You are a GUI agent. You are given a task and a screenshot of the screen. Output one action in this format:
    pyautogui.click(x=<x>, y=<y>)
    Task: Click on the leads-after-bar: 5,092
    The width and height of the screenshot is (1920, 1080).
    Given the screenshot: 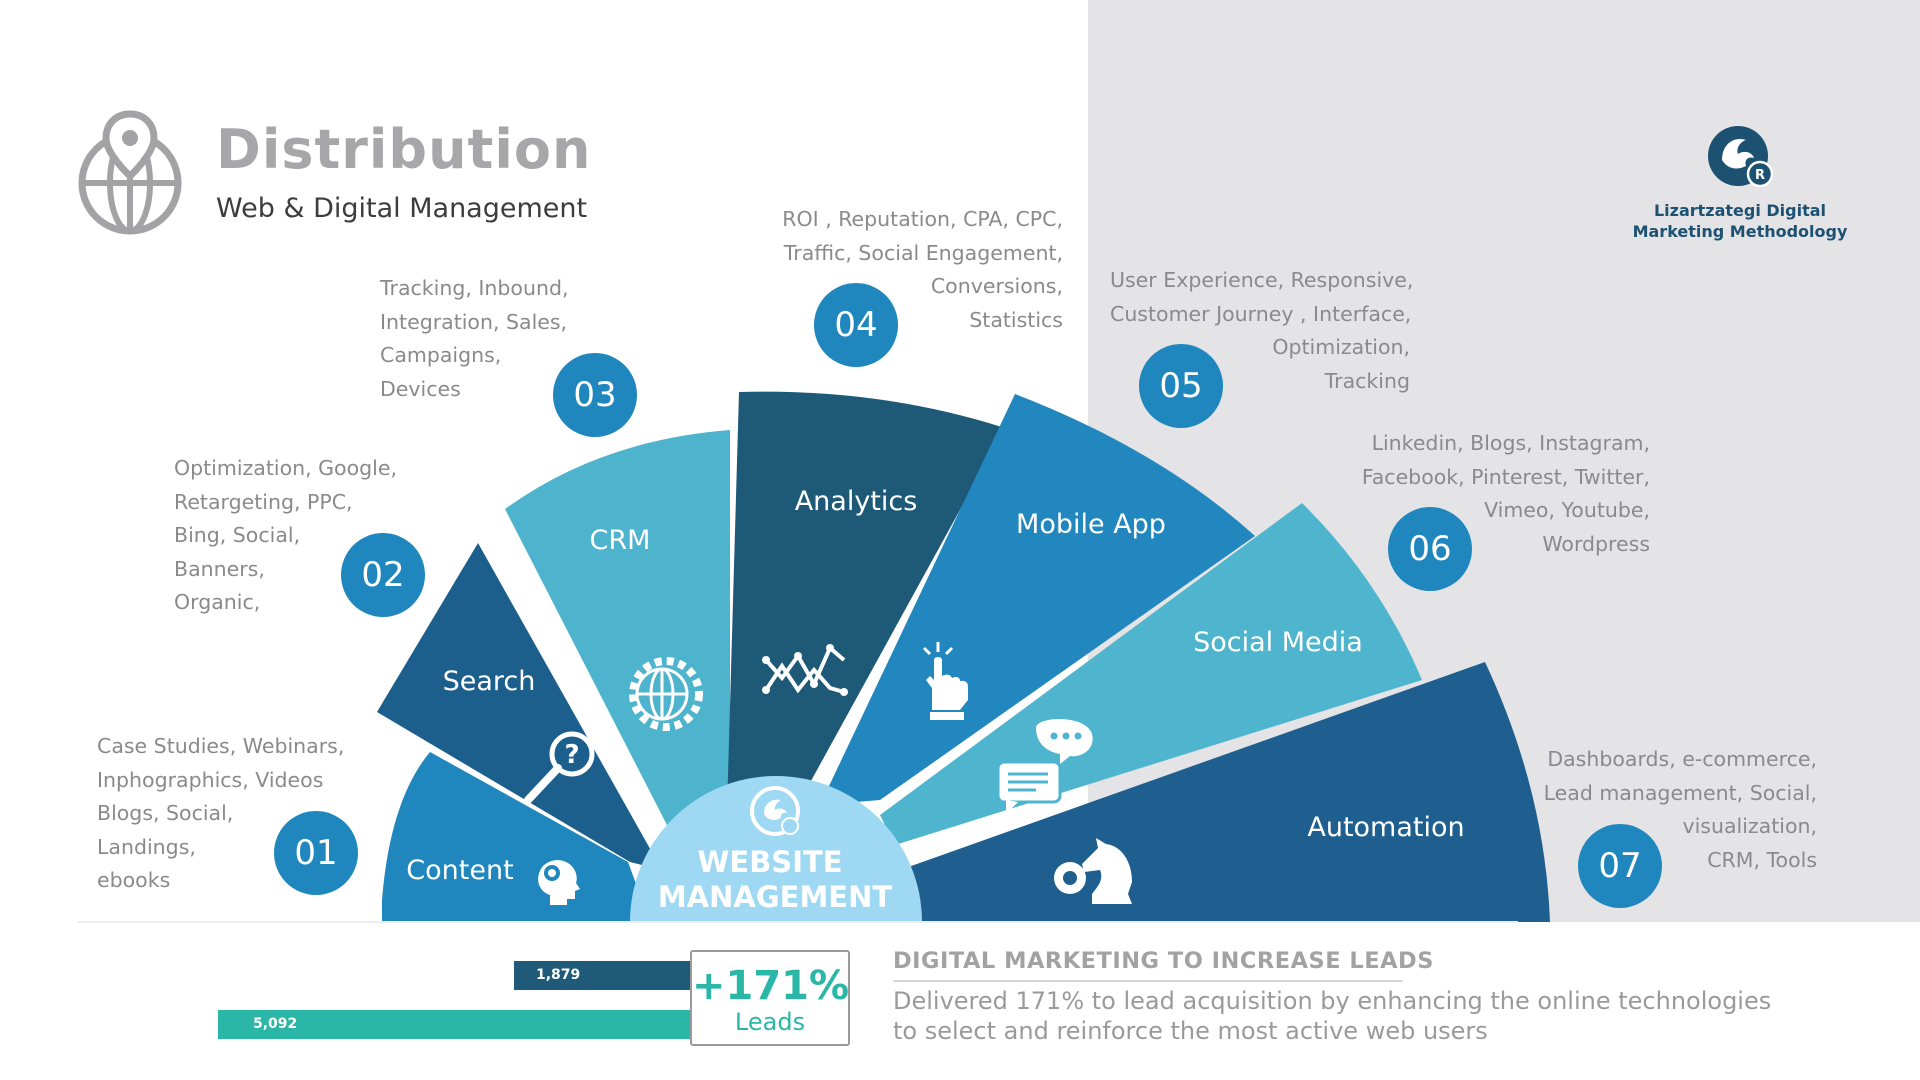 What is the action you would take?
    pyautogui.click(x=454, y=1024)
    